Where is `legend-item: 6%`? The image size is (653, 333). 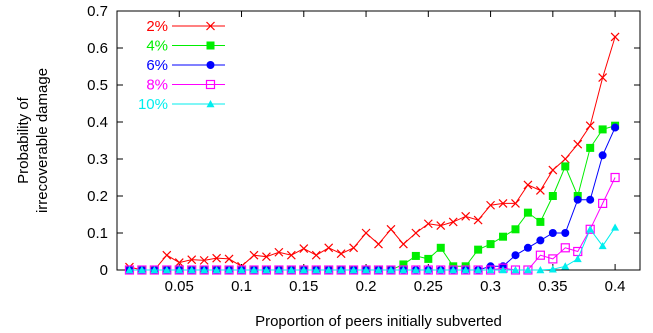
legend-item: 6% is located at coordinates (185, 65).